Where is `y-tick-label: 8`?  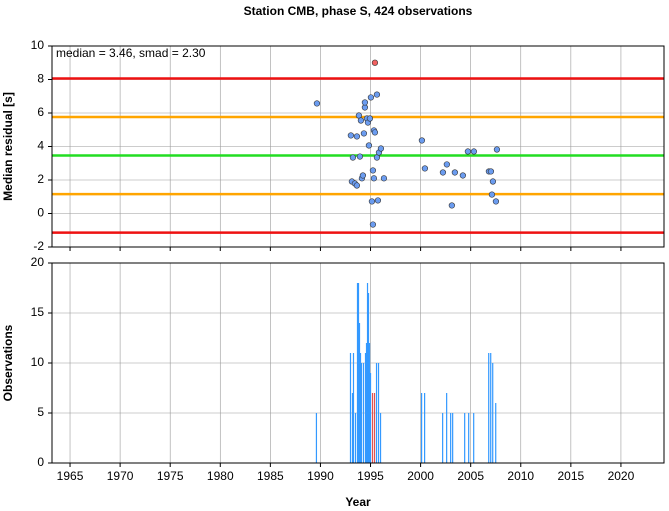
y-tick-label: 8 is located at coordinates (40, 79).